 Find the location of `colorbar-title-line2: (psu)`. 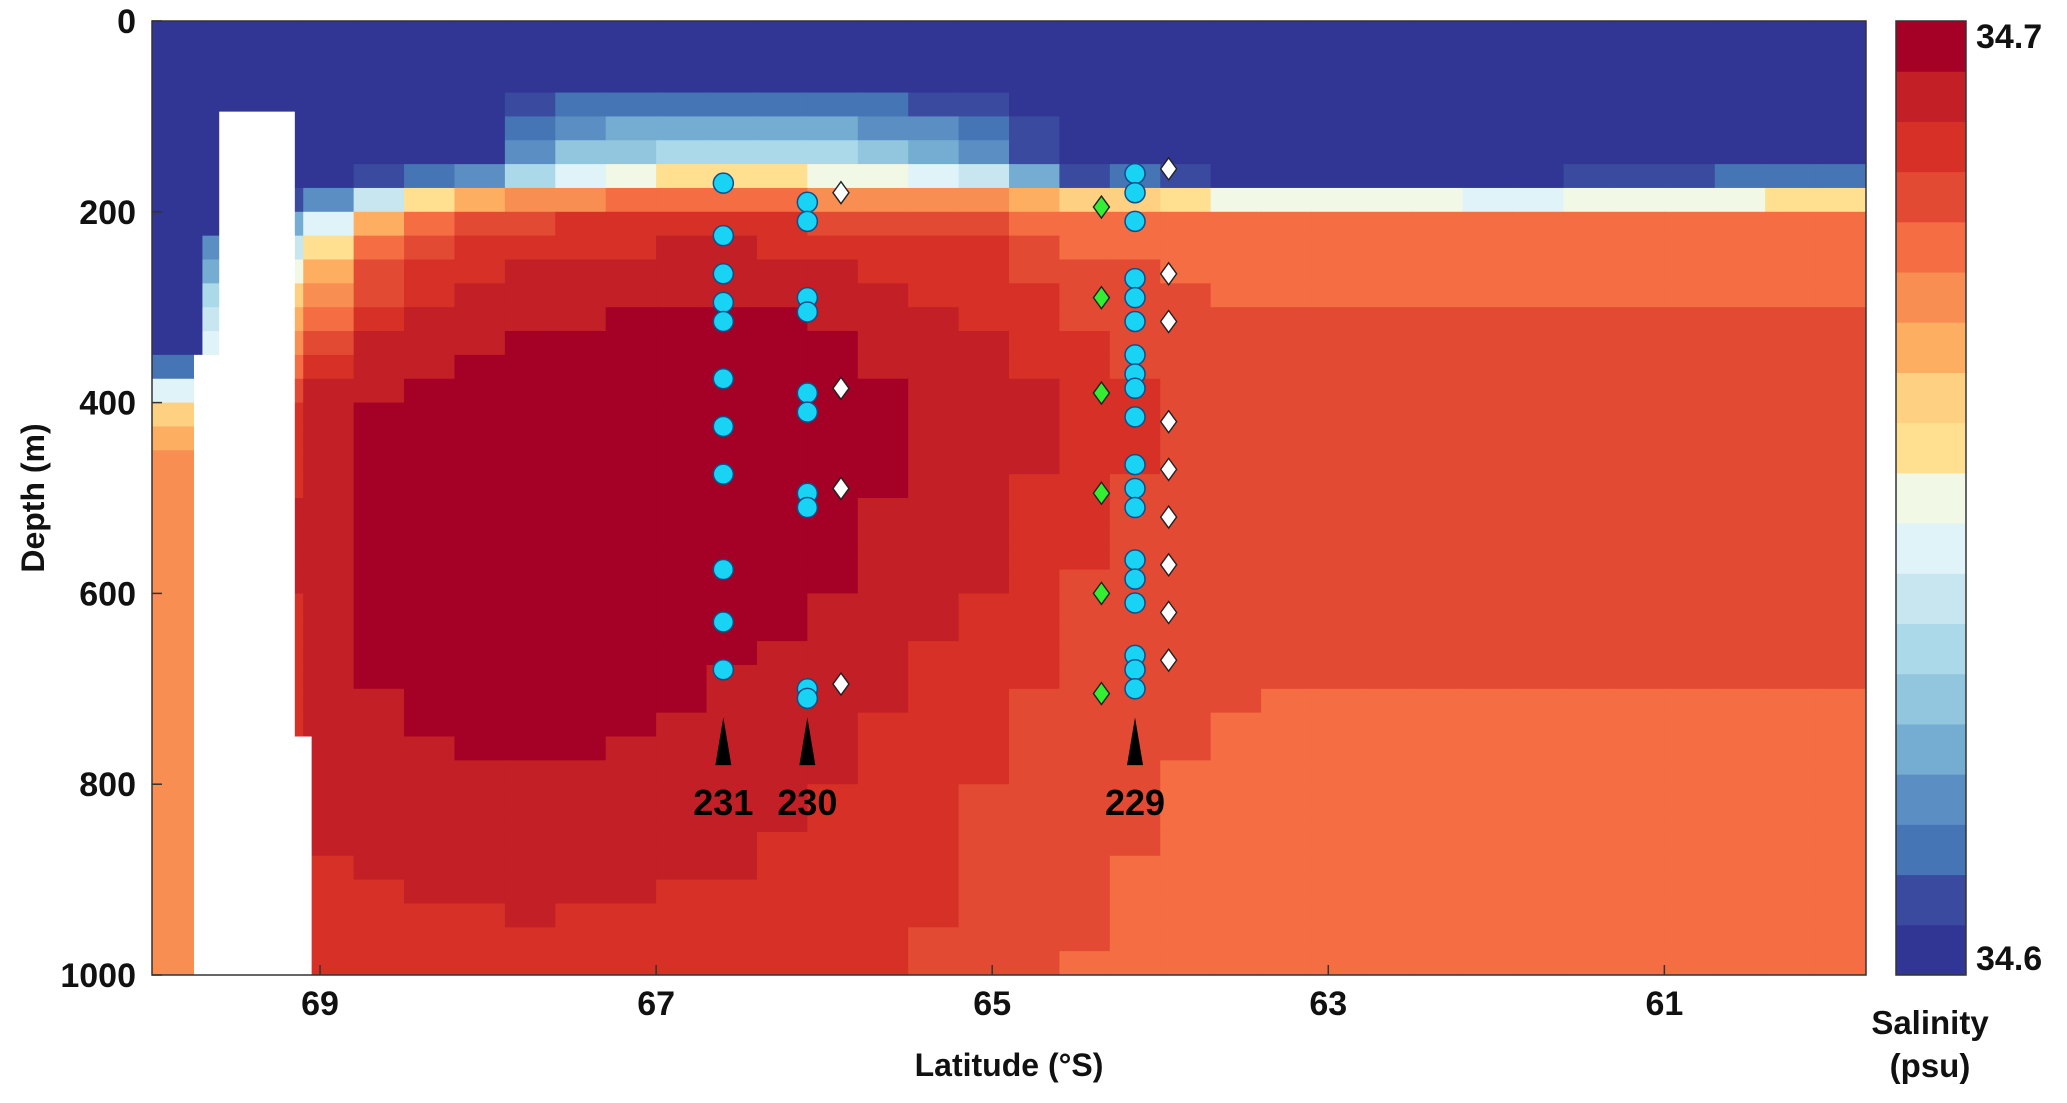

colorbar-title-line2: (psu) is located at coordinates (1930, 1065).